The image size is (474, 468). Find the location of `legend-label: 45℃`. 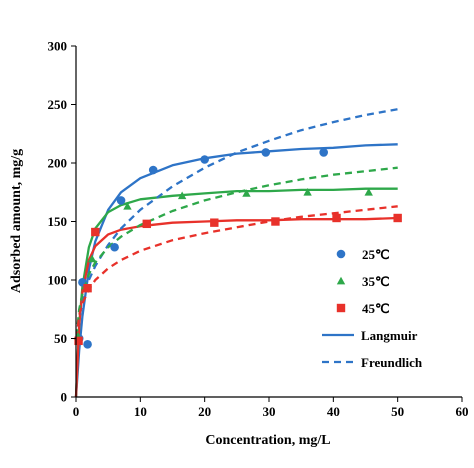

legend-label: 45℃ is located at coordinates (376, 308).